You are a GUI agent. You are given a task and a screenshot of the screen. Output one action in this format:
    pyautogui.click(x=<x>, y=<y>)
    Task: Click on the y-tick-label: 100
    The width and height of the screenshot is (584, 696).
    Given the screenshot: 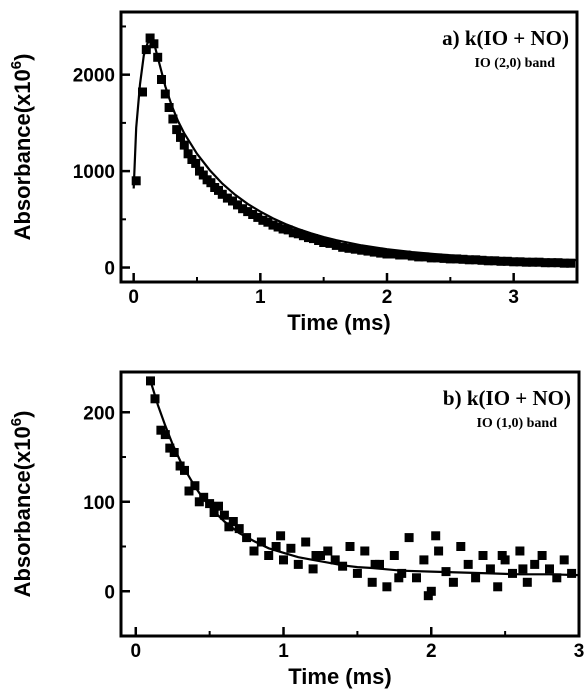 What is the action you would take?
    pyautogui.click(x=99, y=503)
    